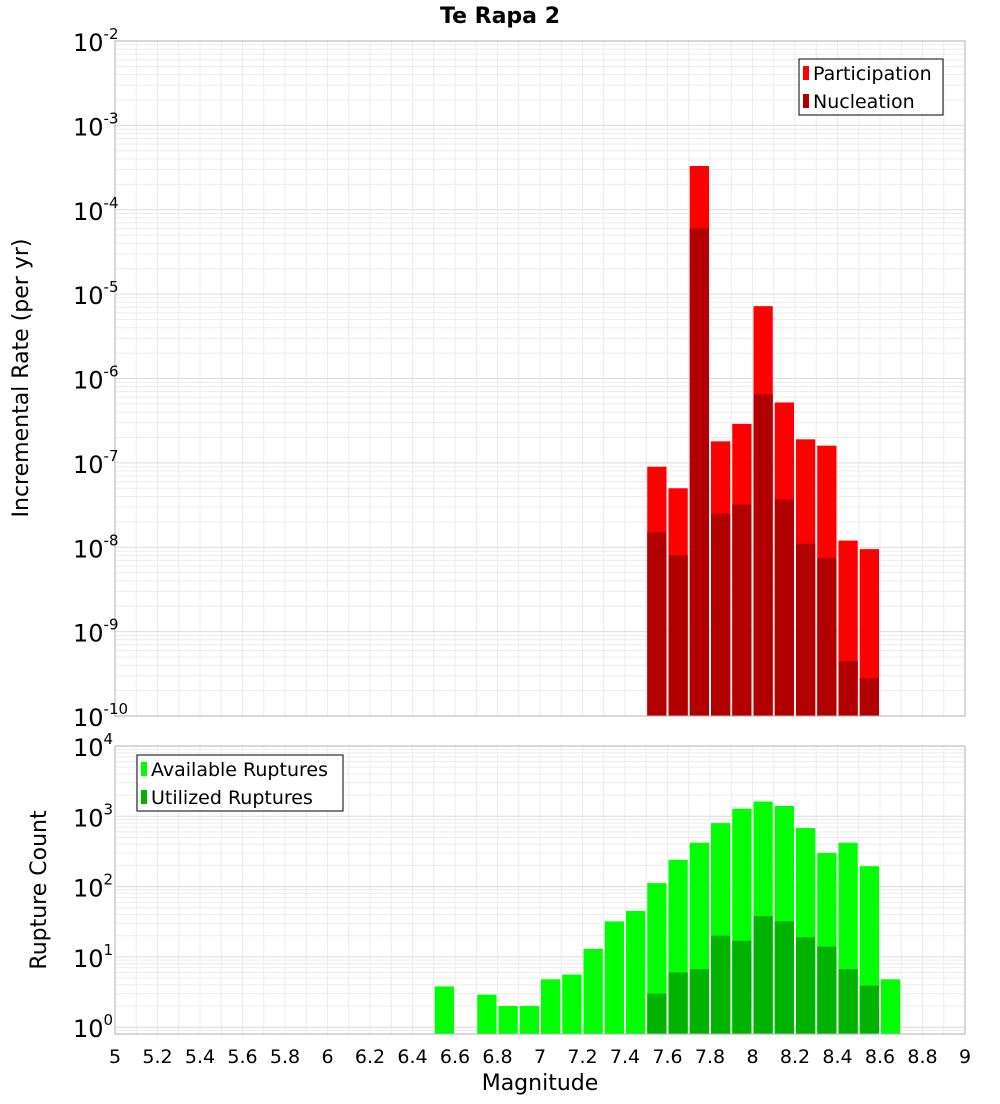 Image resolution: width=1000 pixels, height=1104 pixels. I want to click on count-y-tick-label: 10³, so click(93, 816).